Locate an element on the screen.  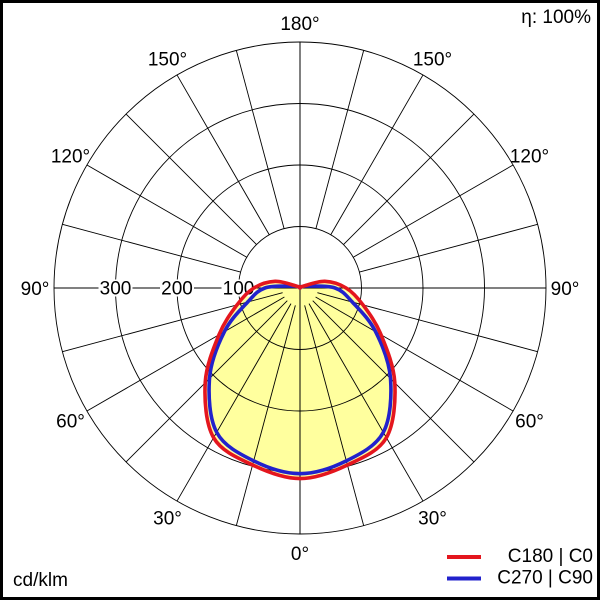
intensity-curves-layer is located at coordinates (300, 380).